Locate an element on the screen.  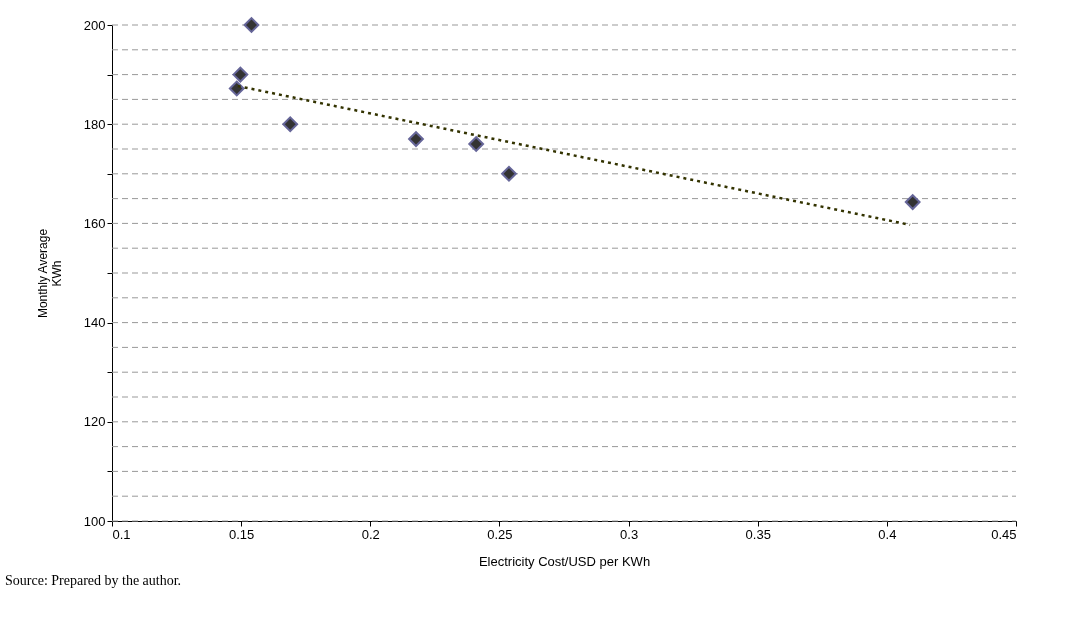
y-axis-title: Monthly Average KWh is located at coordinates (49, 273).